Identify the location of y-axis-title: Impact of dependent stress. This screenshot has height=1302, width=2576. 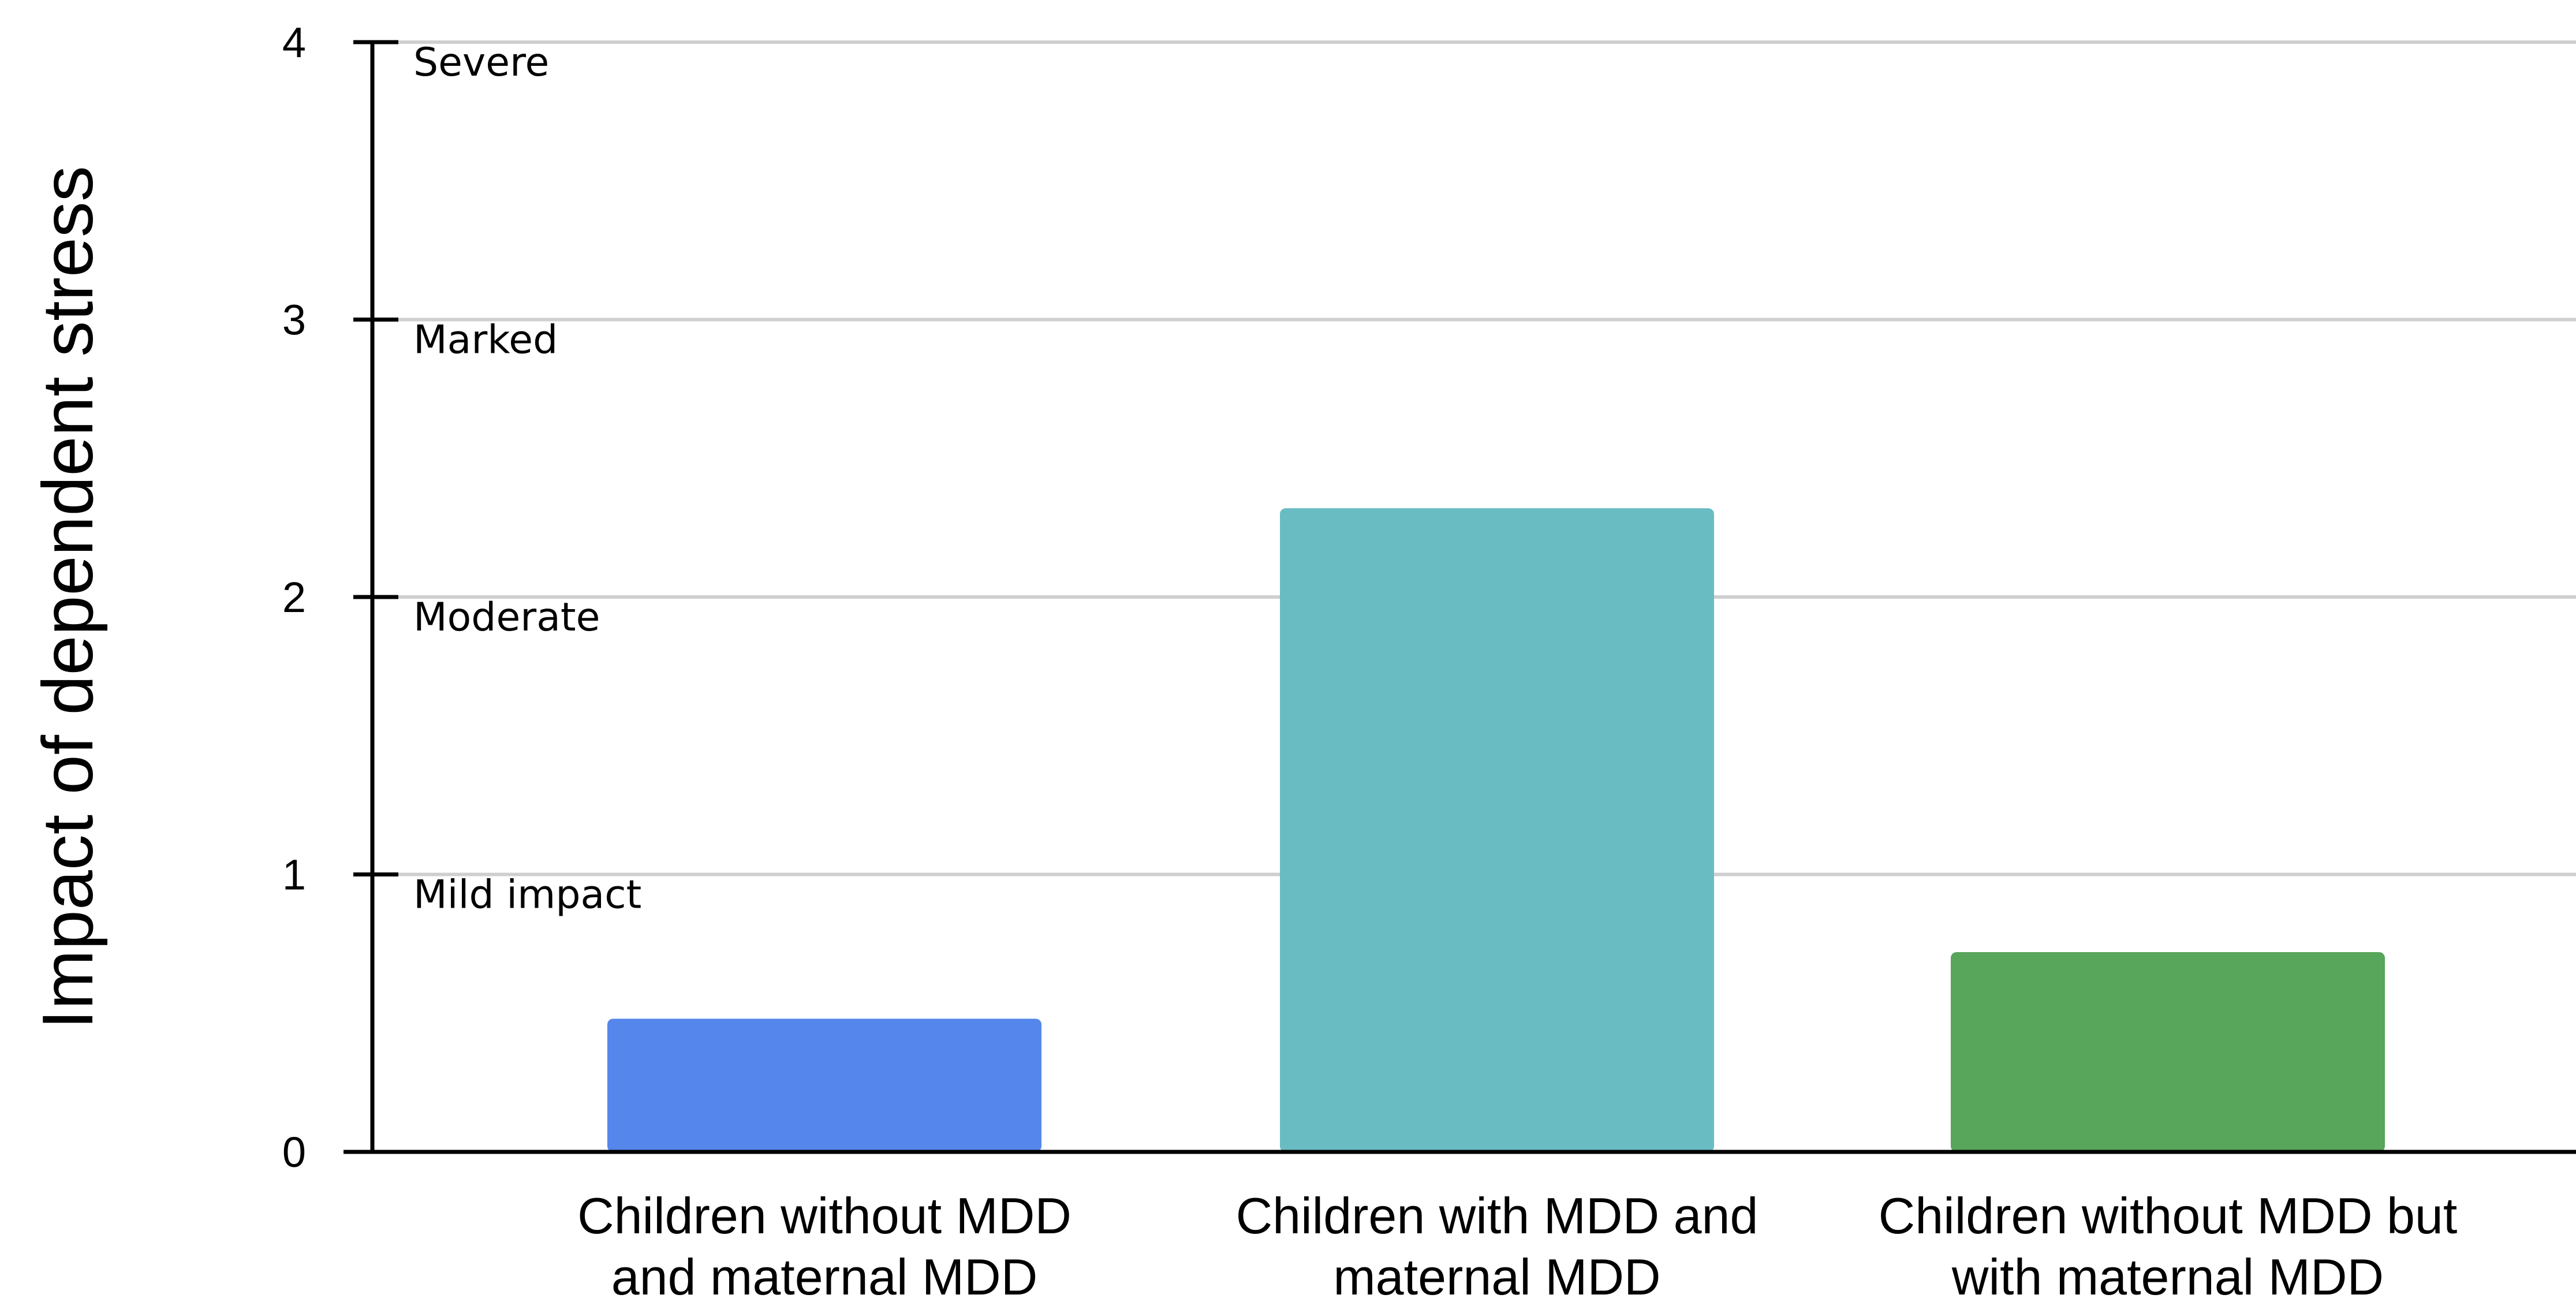
(68, 597).